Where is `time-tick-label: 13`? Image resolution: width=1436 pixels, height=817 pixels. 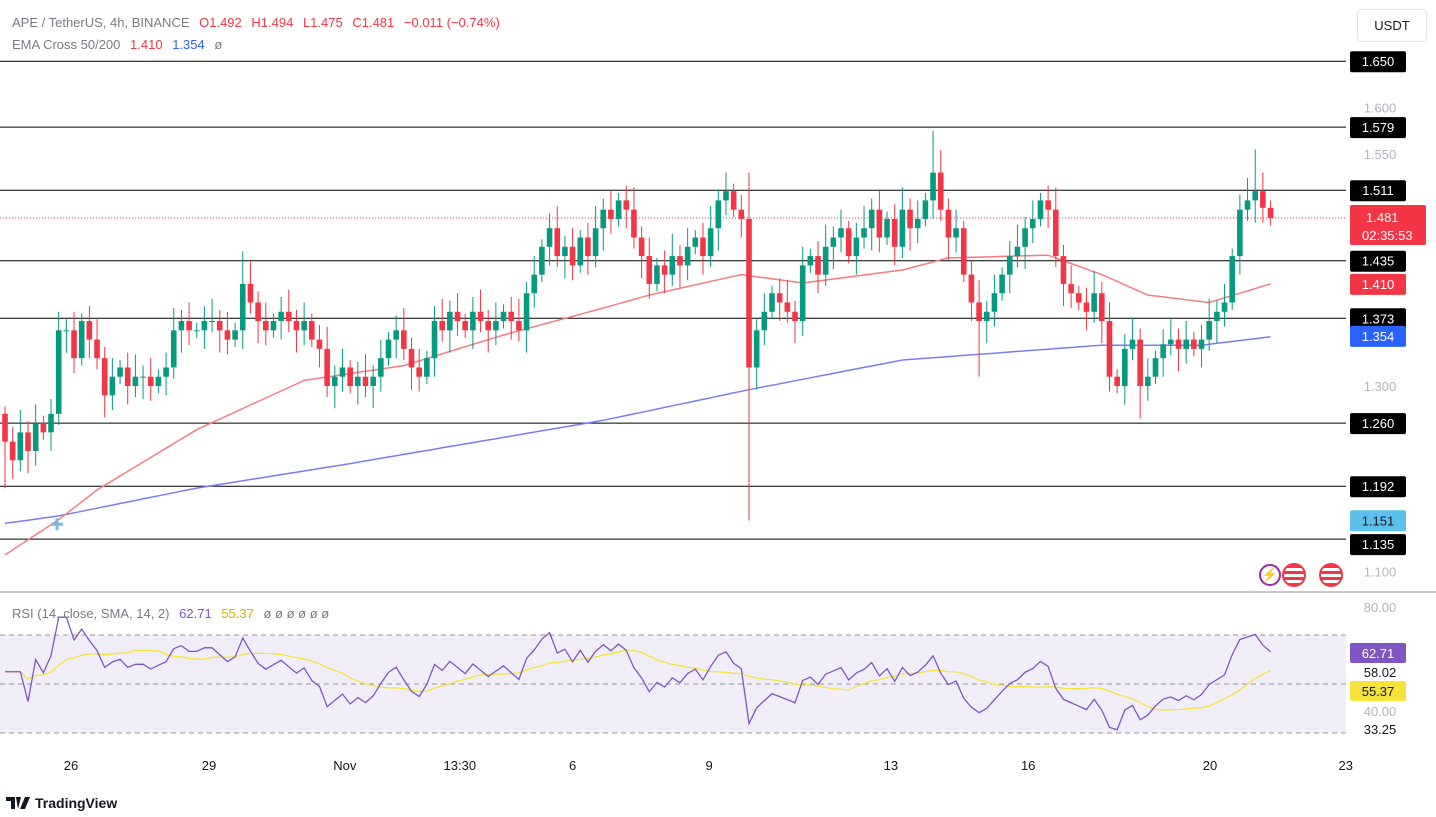 time-tick-label: 13 is located at coordinates (891, 765).